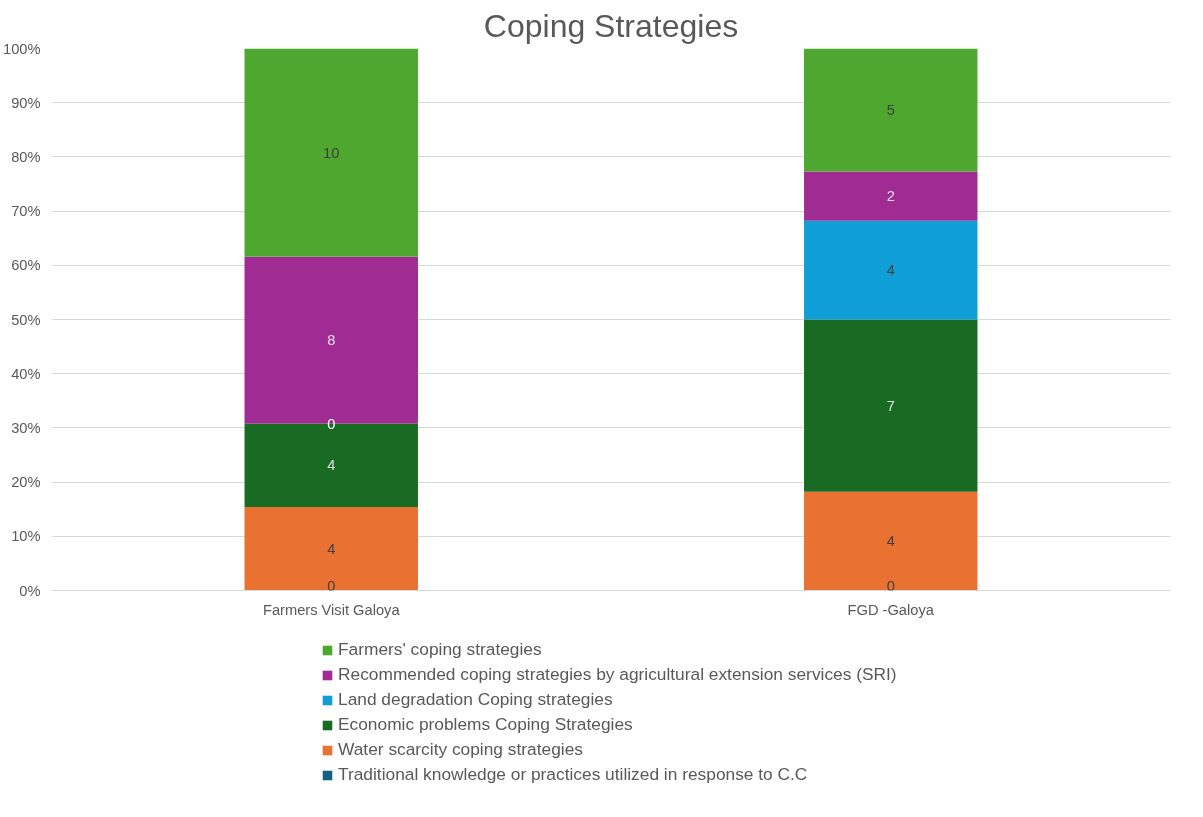  I want to click on y-tick-label: 10%, so click(26, 536).